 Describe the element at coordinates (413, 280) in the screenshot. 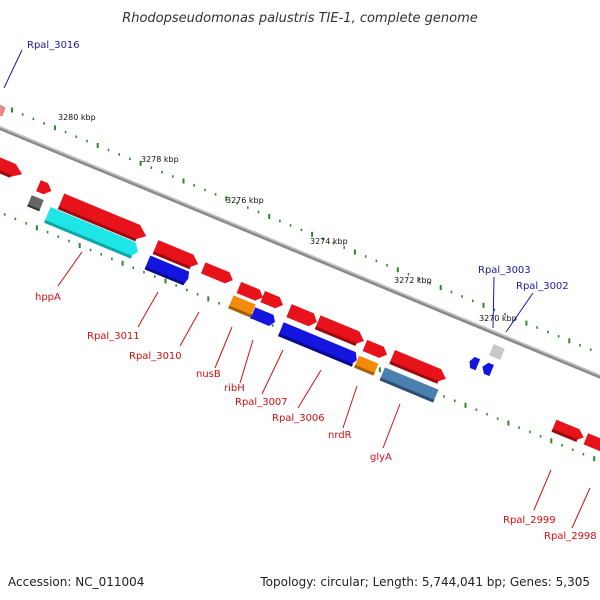

I see `kbp-label: 3272 kbp` at that location.